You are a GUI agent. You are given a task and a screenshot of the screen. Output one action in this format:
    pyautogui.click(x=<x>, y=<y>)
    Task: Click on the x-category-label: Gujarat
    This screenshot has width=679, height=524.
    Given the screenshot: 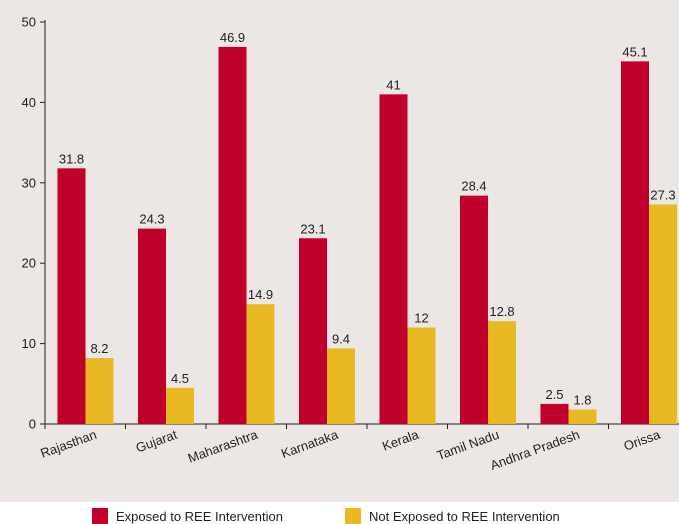 What is the action you would take?
    pyautogui.click(x=157, y=441)
    